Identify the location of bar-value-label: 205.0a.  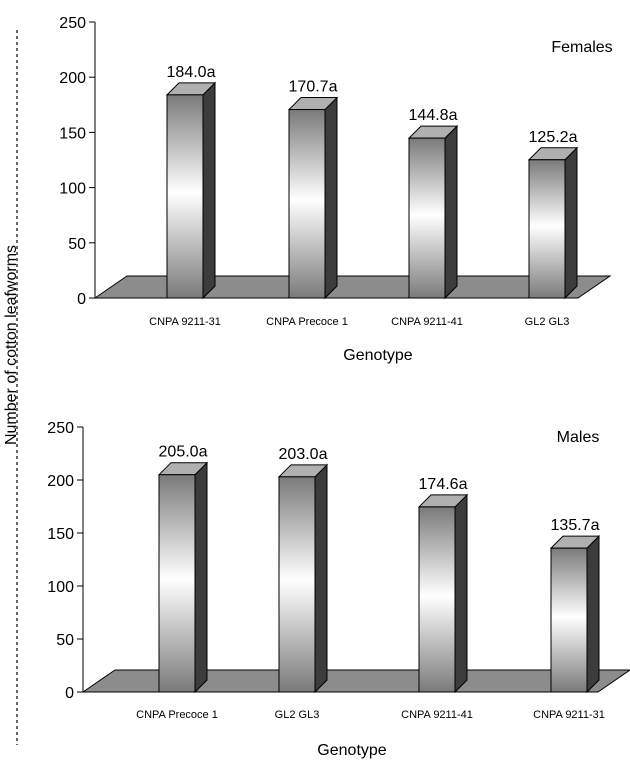
(183, 452).